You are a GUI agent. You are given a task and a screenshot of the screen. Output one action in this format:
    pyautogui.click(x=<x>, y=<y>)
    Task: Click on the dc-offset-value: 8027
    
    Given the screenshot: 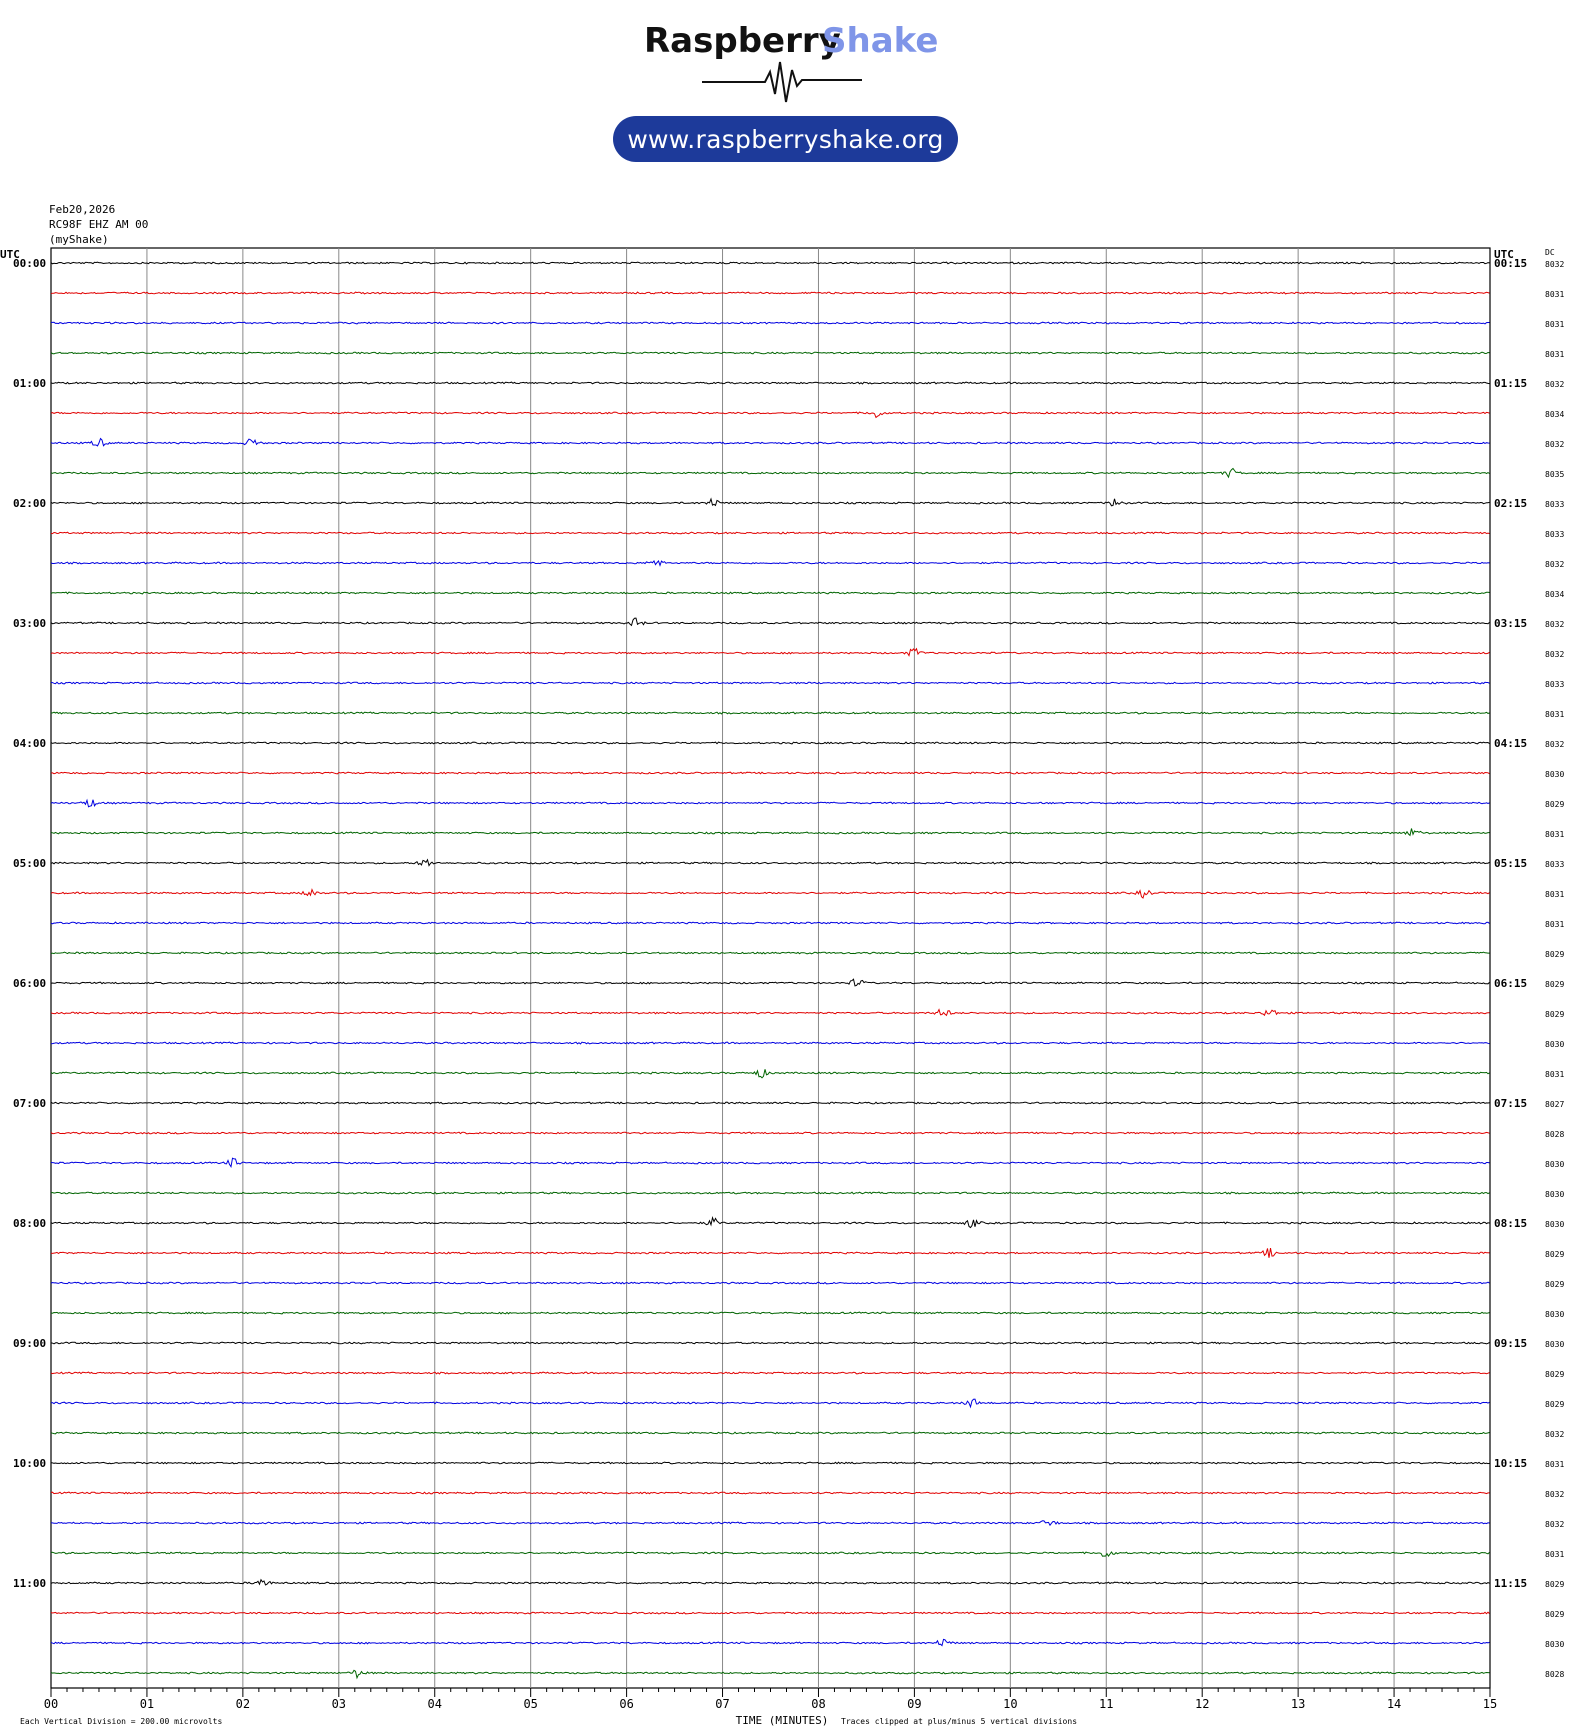 What is the action you would take?
    pyautogui.click(x=1554, y=1104)
    